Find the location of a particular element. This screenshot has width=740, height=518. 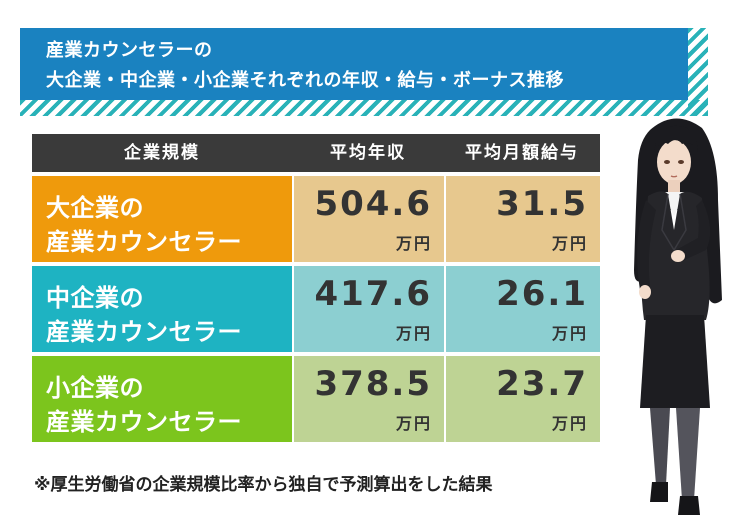

row-label-line-1: 中企業の is located at coordinates (95, 298).